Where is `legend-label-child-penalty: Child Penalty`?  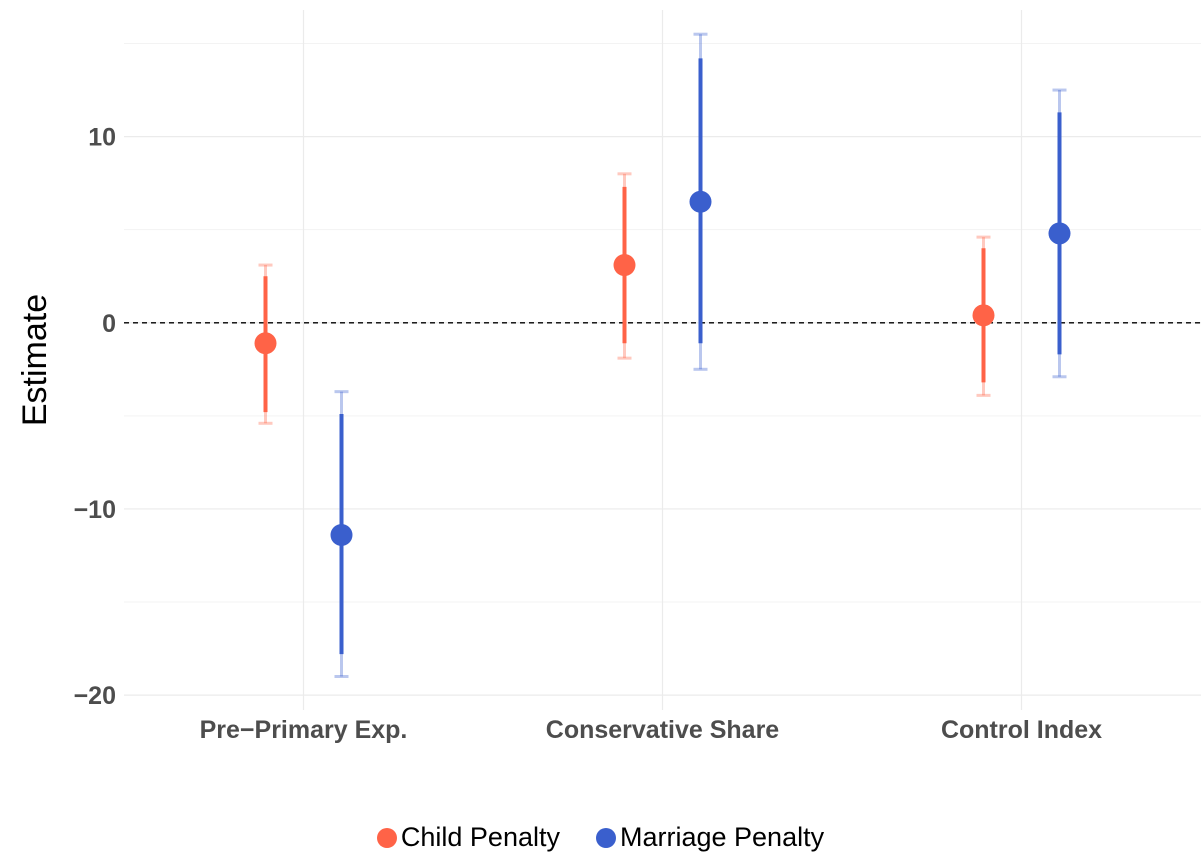 legend-label-child-penalty: Child Penalty is located at coordinates (480, 837).